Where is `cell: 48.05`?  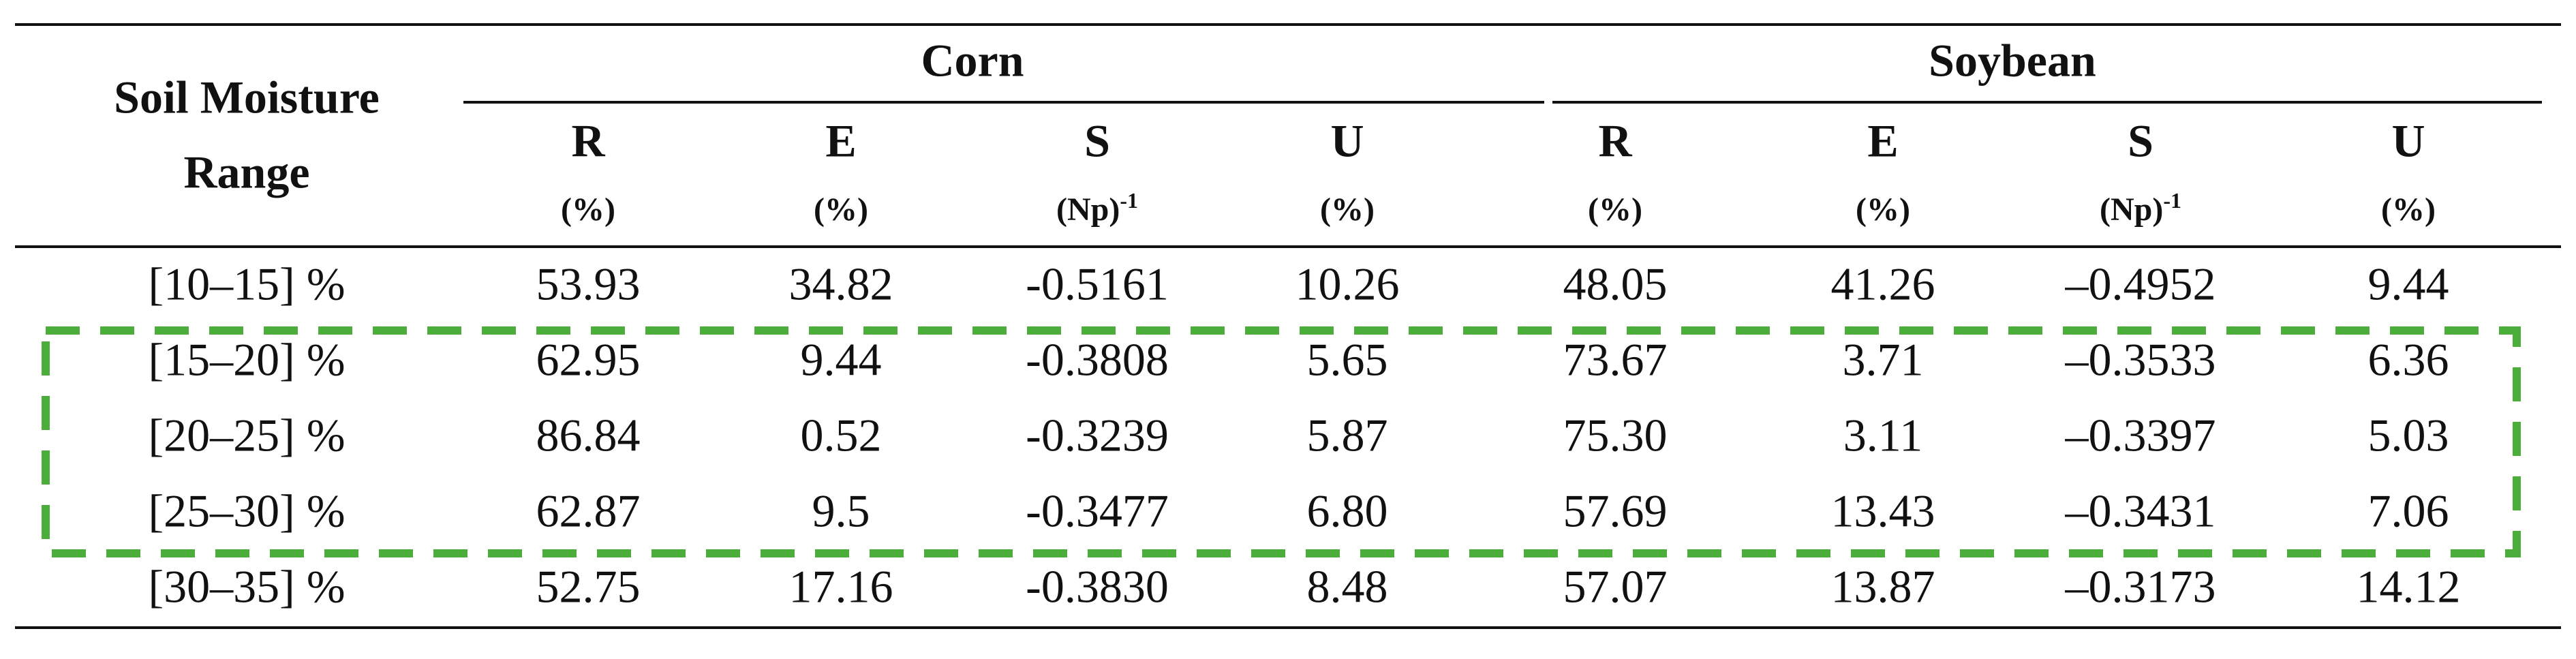 cell: 48.05 is located at coordinates (1615, 284).